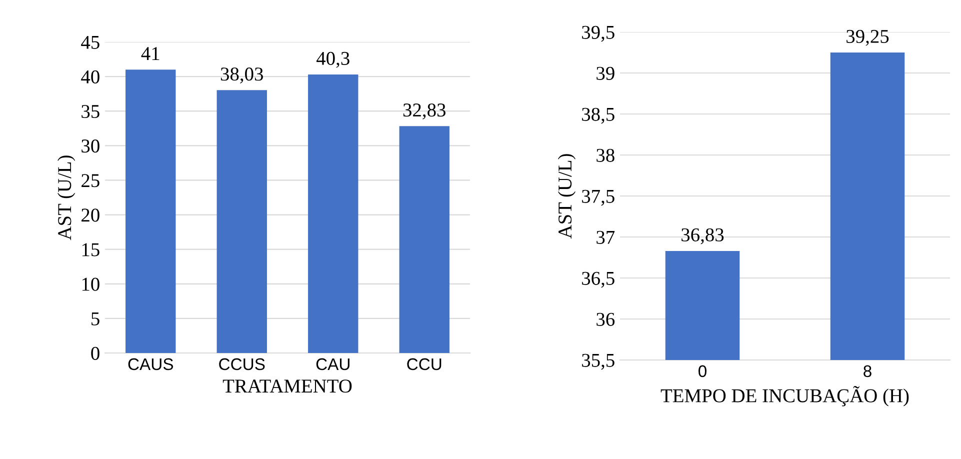 This screenshot has height=459, width=961. I want to click on x-tick-label: 0, so click(702, 371).